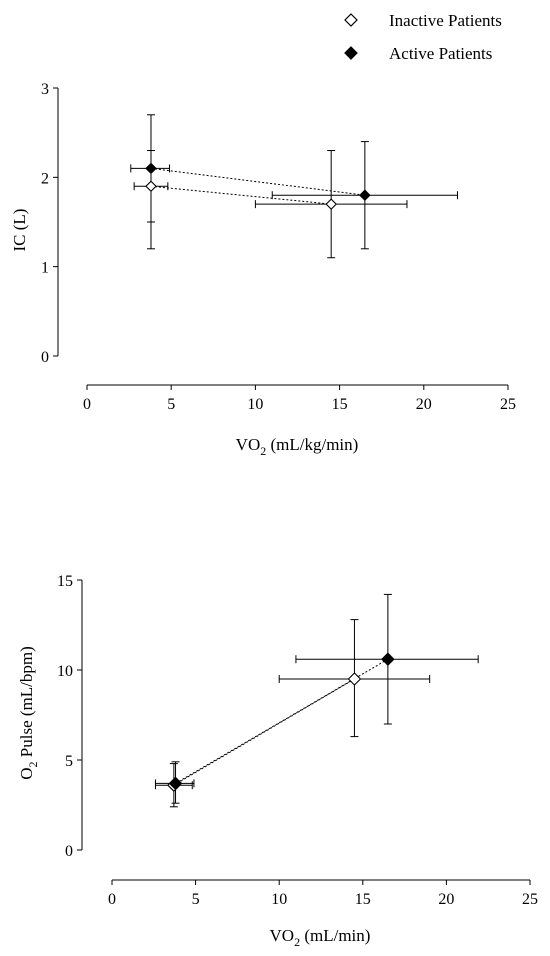 Image resolution: width=550 pixels, height=956 pixels. What do you see at coordinates (312, 444) in the screenshot?
I see `chart-1-x-label-units: (mL/kg/min)` at bounding box center [312, 444].